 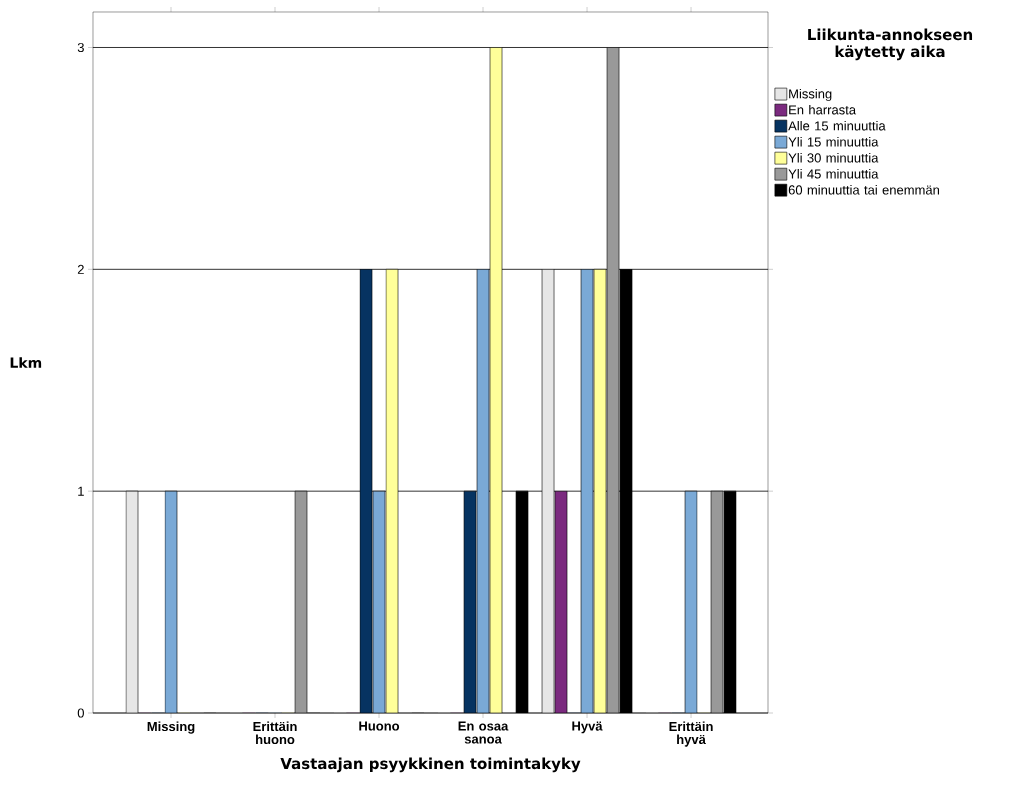 I want to click on legend-label: Yli 15 minuuttia, so click(x=833, y=141).